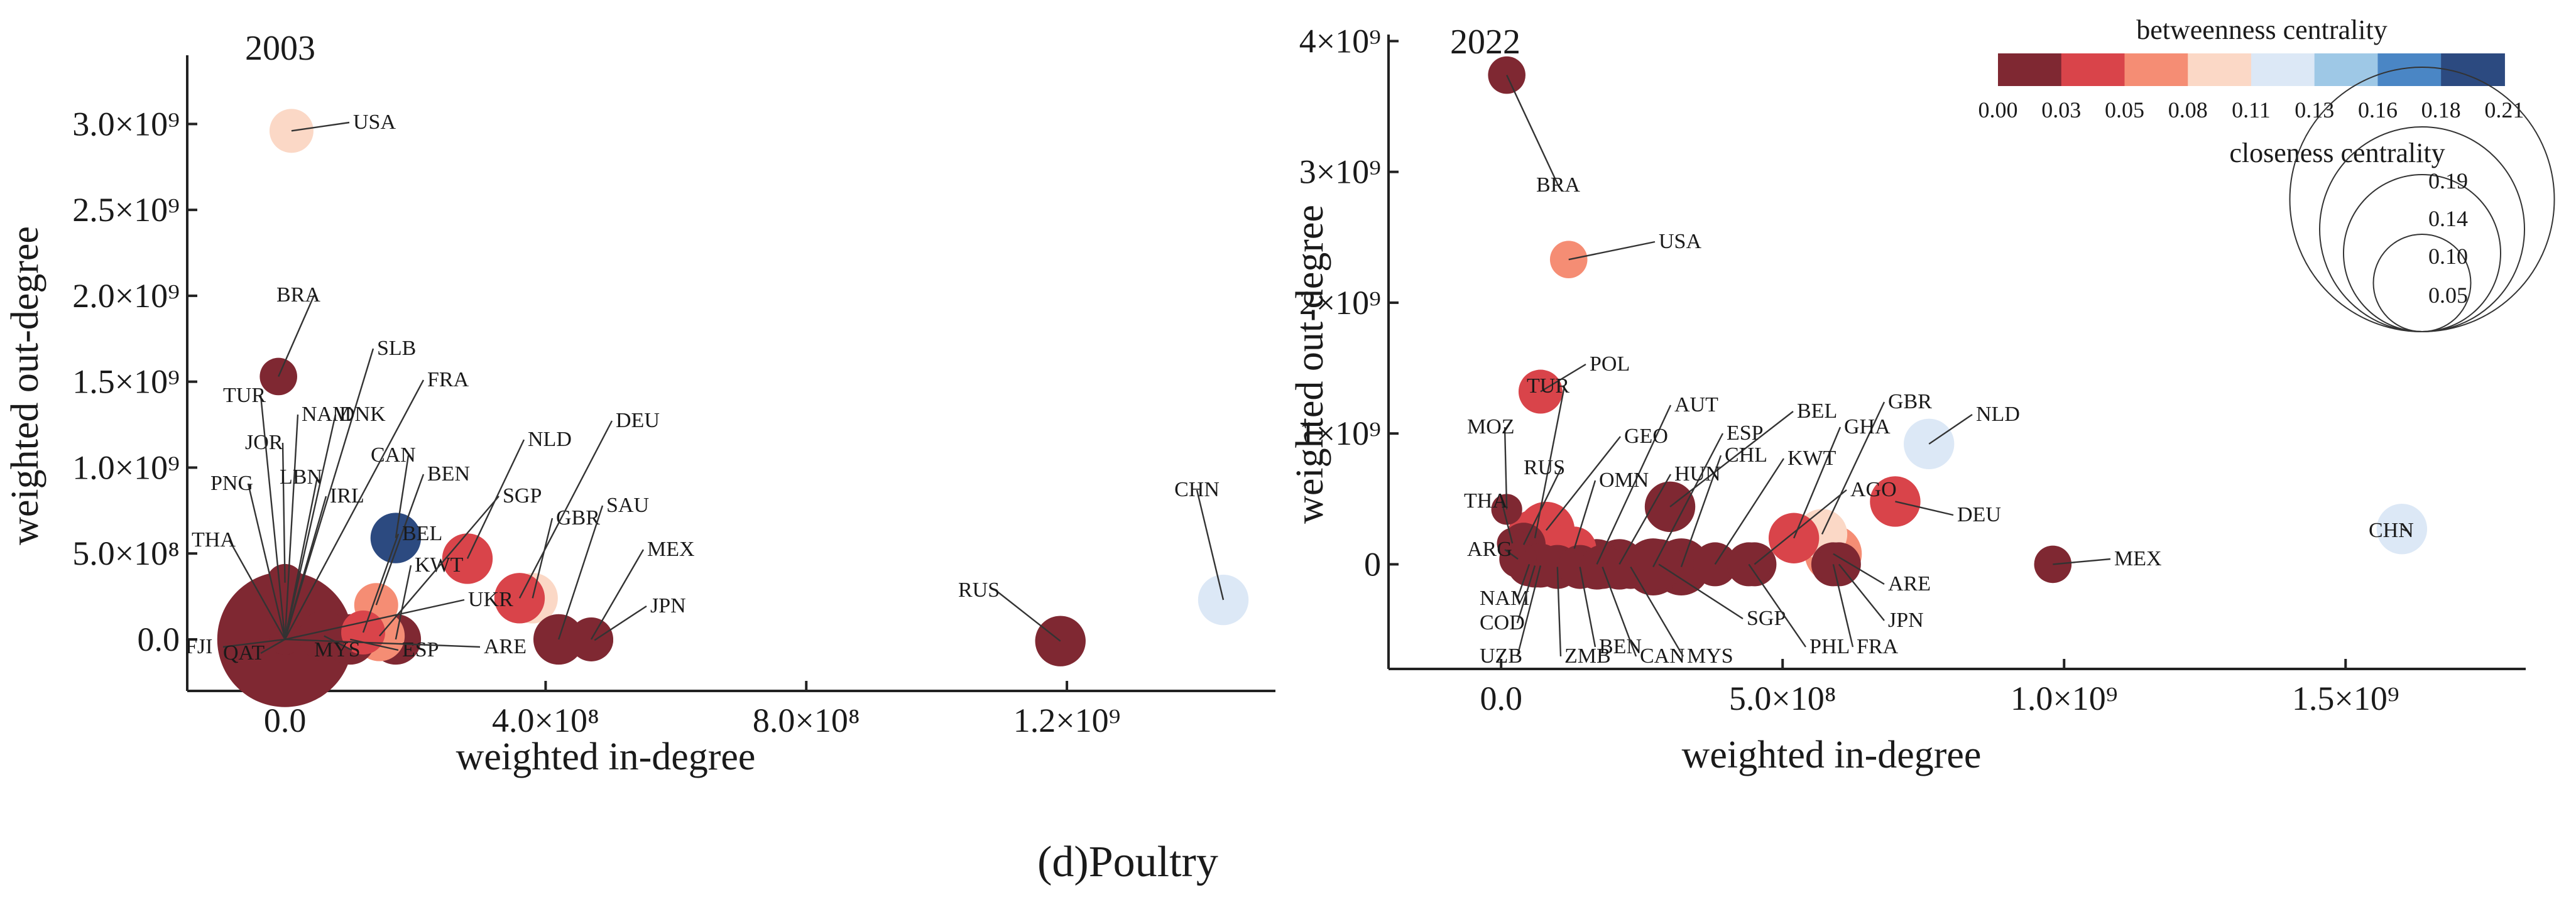 This screenshot has width=2576, height=907. Describe the element at coordinates (2504, 109) in the screenshot. I see `betweenness-tick-label: 0.21` at that location.